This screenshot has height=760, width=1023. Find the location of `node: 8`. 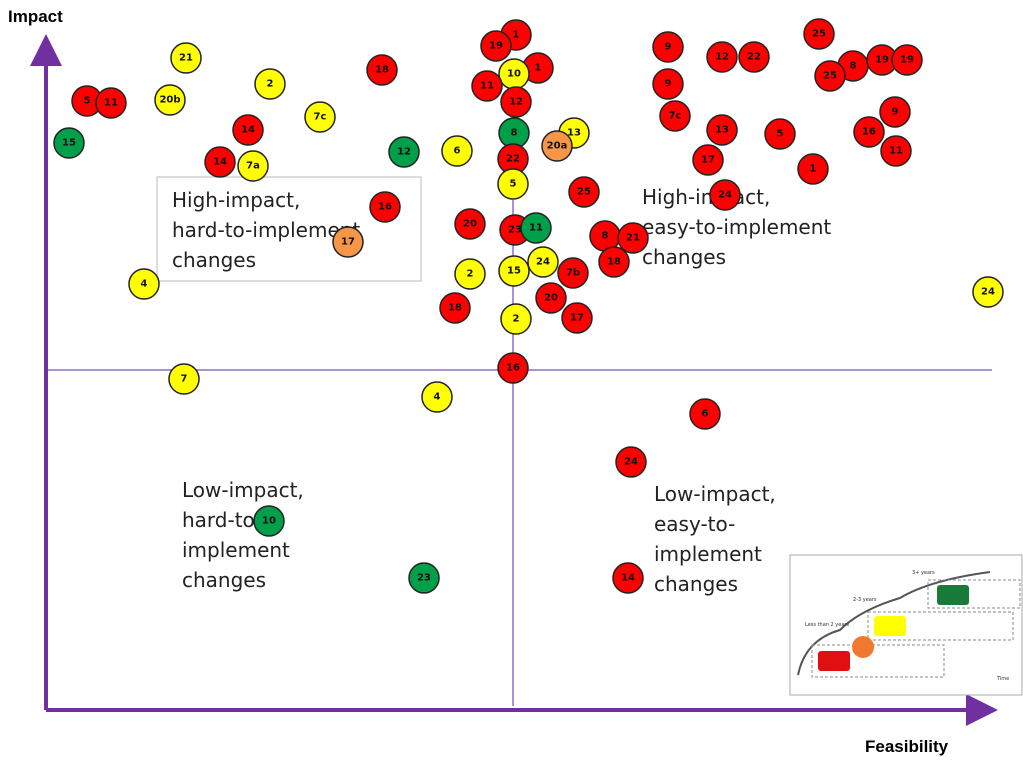

node: 8 is located at coordinates (514, 133).